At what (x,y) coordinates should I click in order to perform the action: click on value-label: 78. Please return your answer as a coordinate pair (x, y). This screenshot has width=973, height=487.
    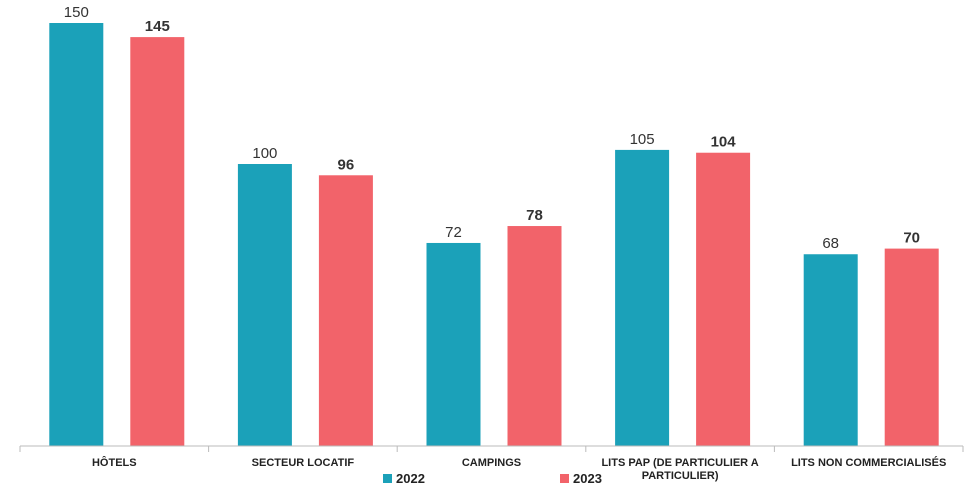
    Looking at the image, I should click on (534, 215).